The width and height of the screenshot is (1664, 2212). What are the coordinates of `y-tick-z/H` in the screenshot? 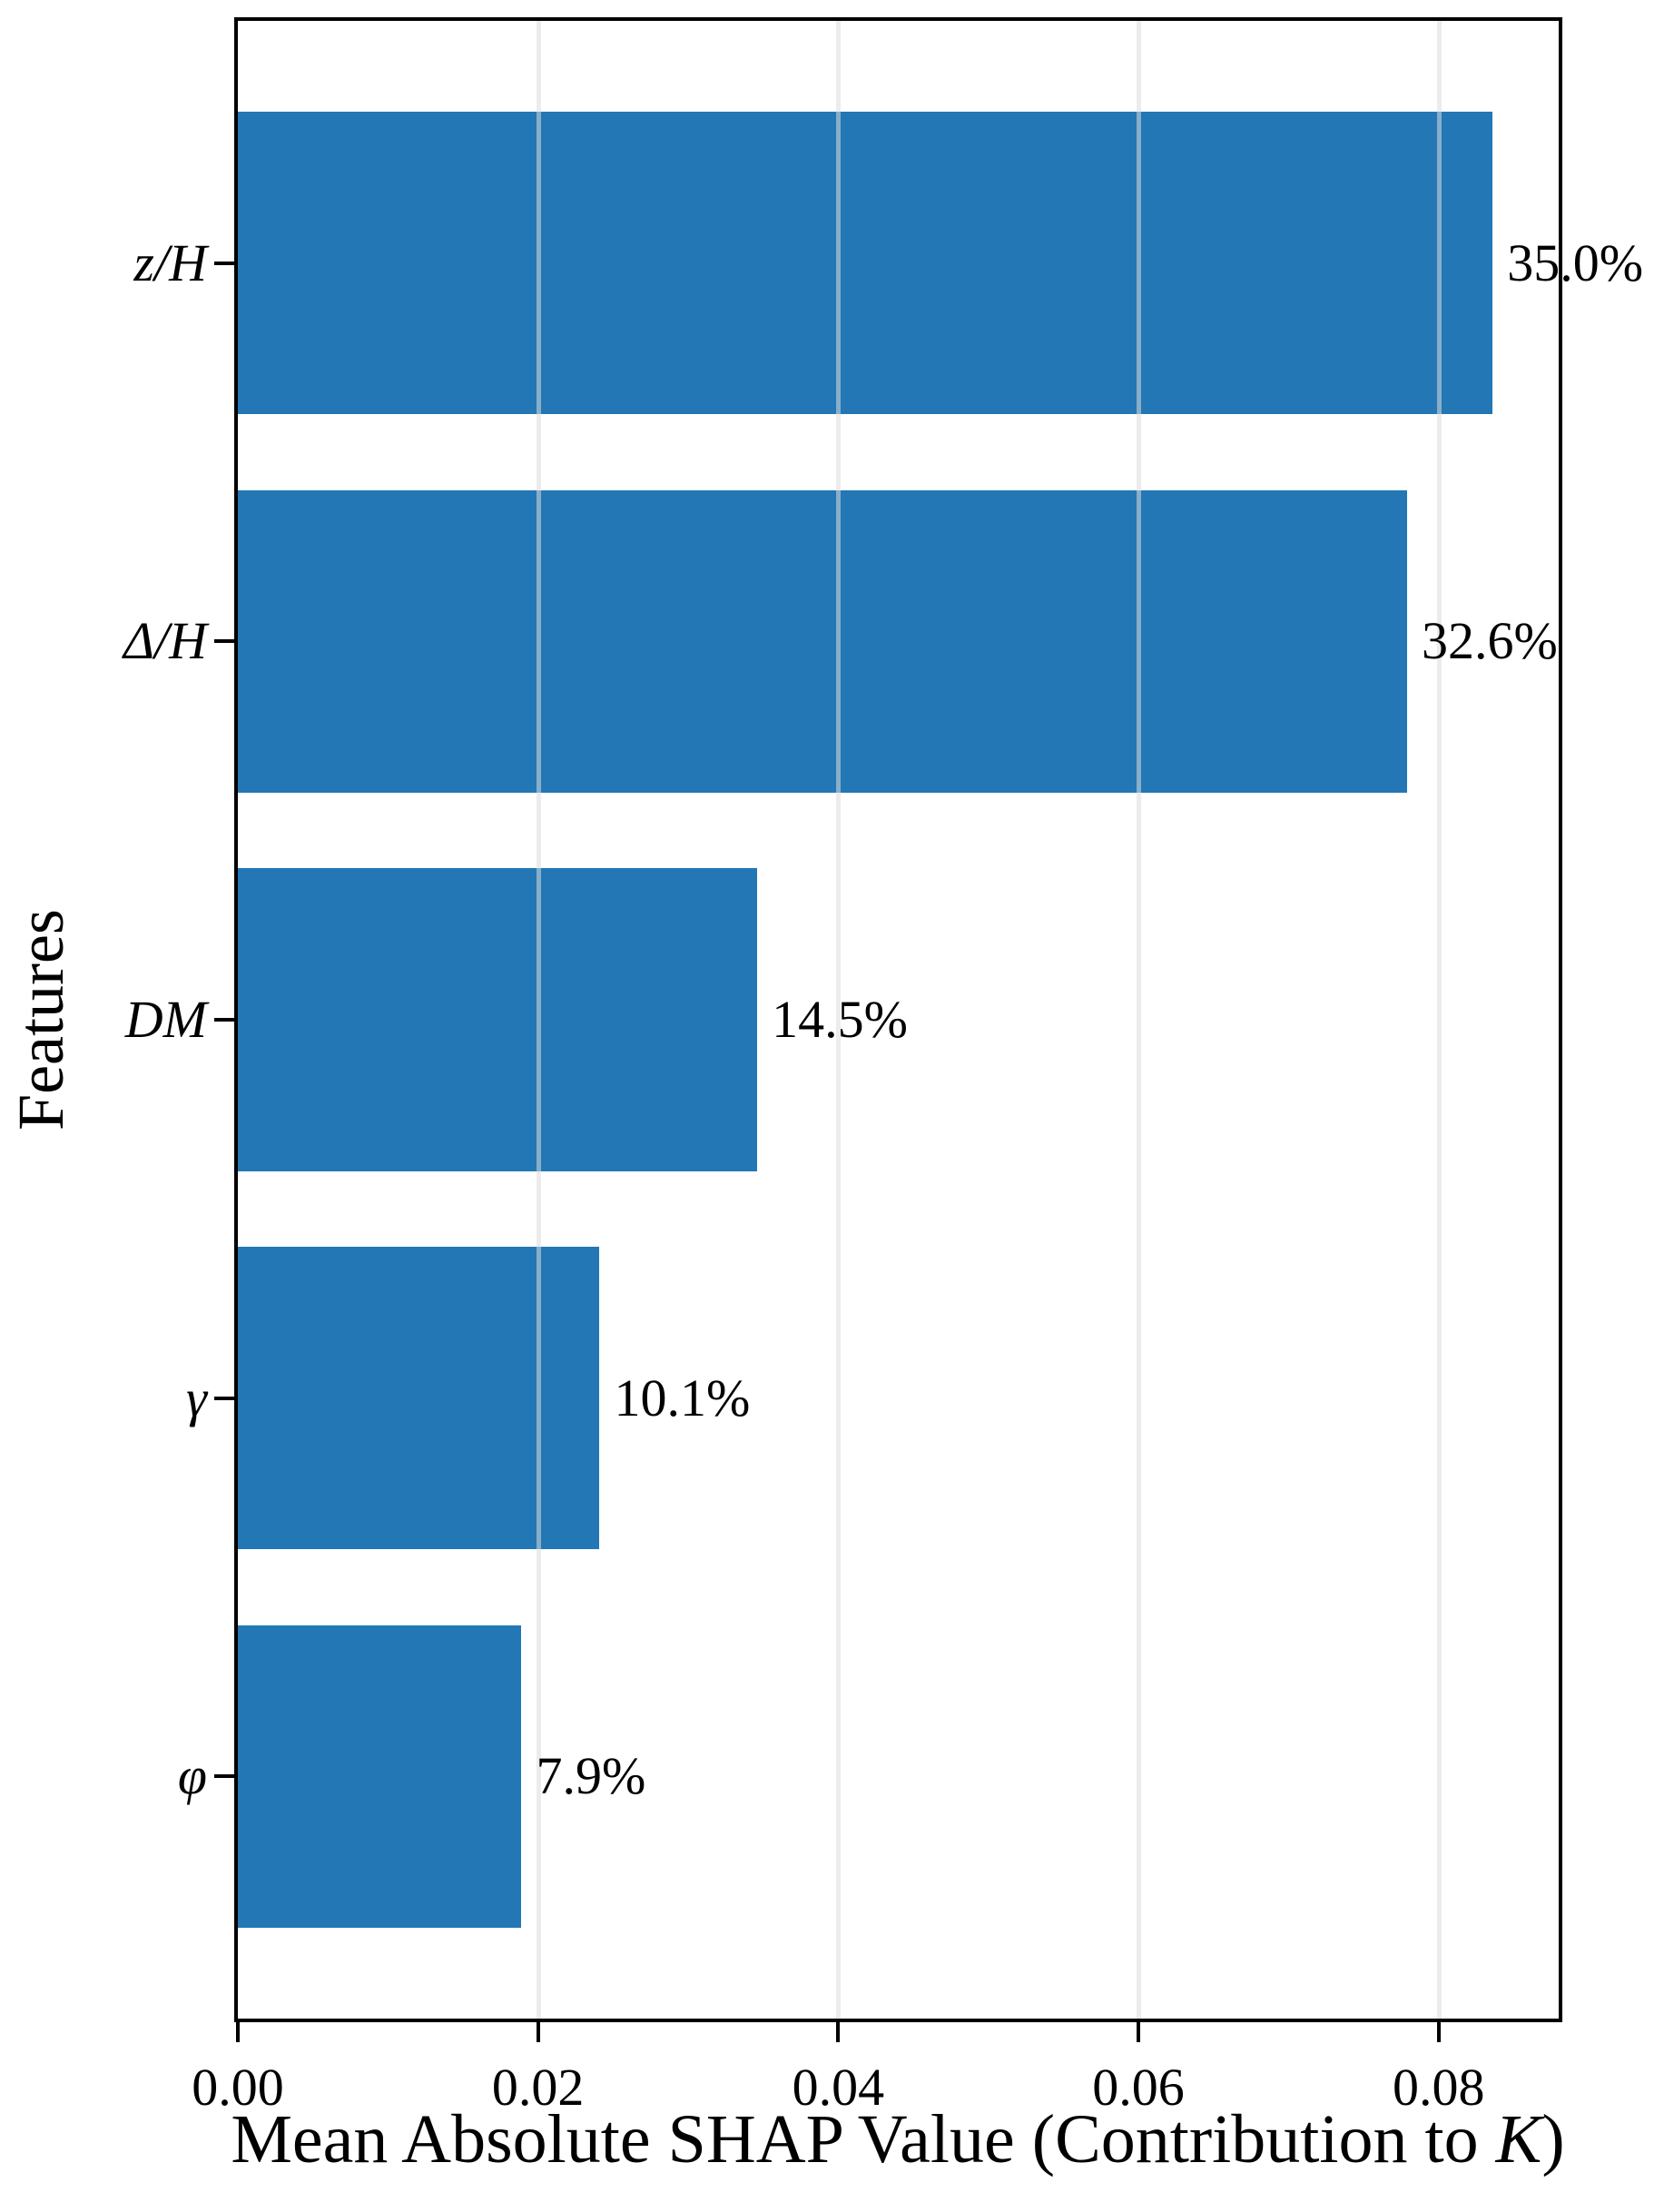 It's located at (224, 263).